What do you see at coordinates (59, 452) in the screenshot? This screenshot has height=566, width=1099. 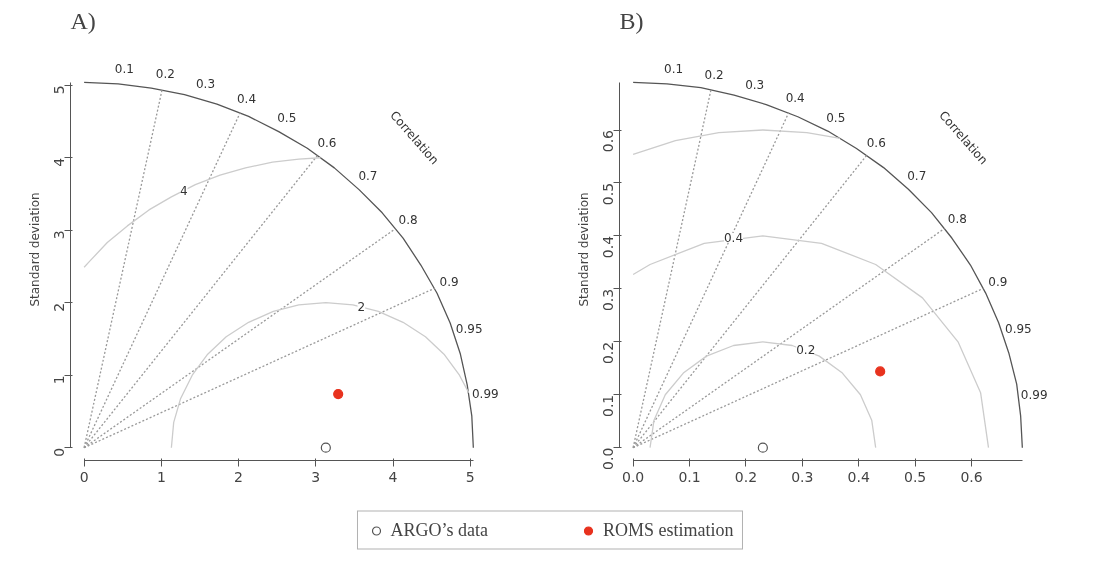 I see `y-tick-label: 0` at bounding box center [59, 452].